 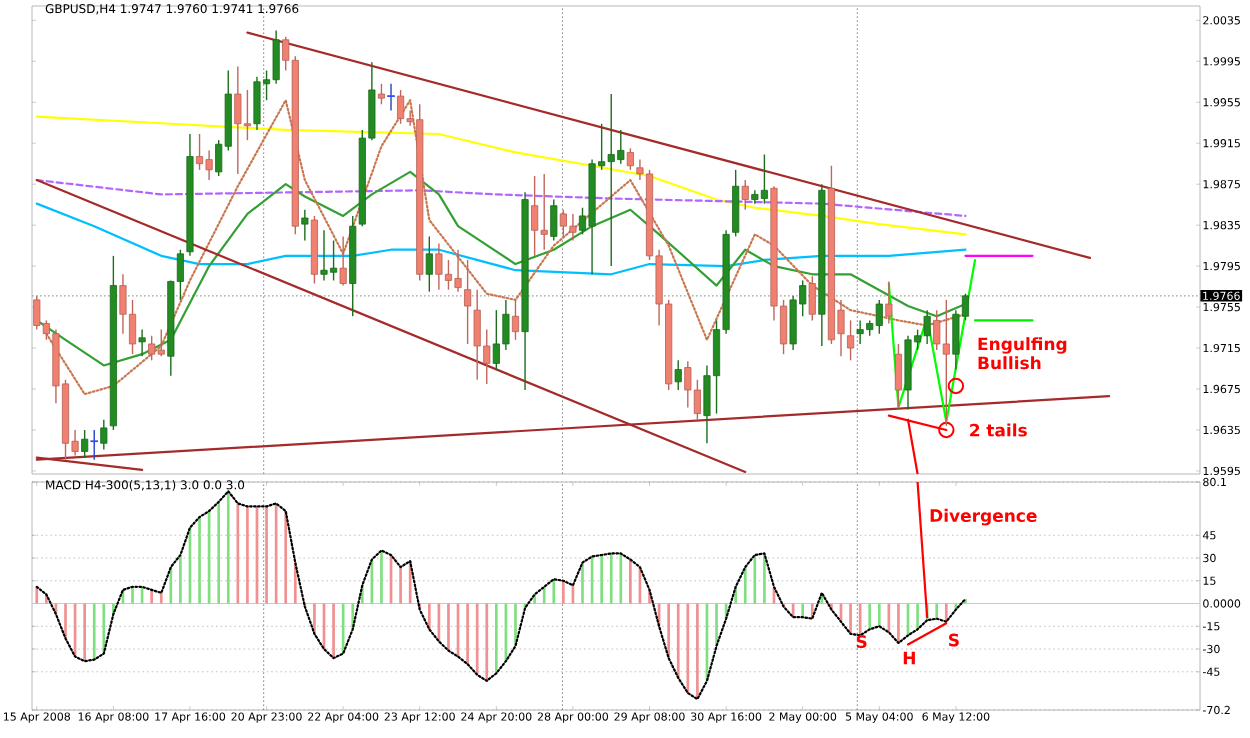 What do you see at coordinates (983, 517) in the screenshot?
I see `annotation: Divergence` at bounding box center [983, 517].